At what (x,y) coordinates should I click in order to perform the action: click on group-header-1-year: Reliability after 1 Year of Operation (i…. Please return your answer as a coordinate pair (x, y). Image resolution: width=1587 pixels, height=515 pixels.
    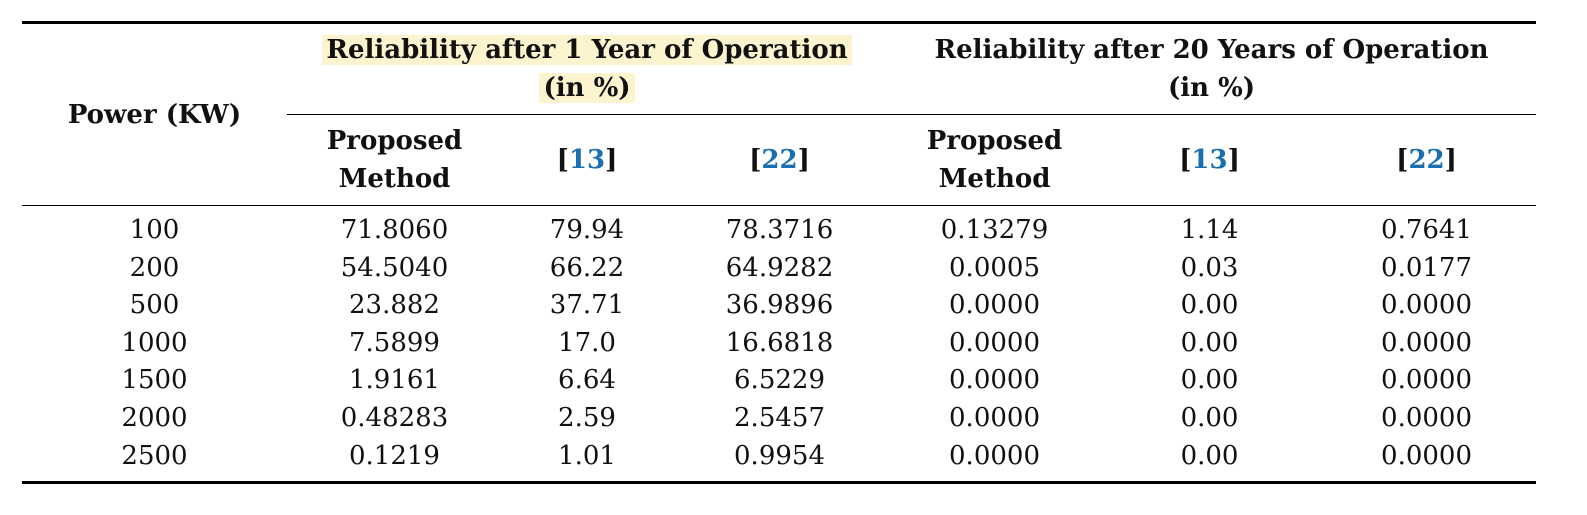
    Looking at the image, I should click on (587, 68).